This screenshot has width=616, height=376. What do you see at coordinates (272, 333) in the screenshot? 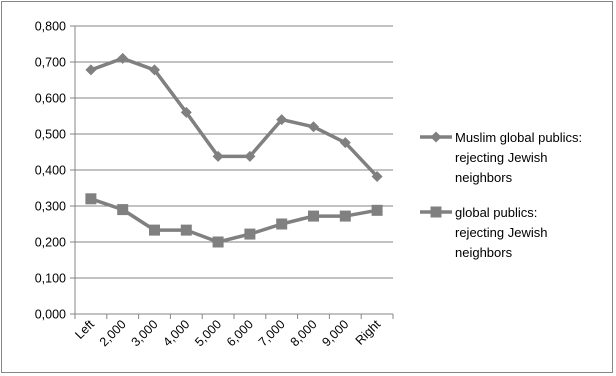
I see `x-tick-label: 7,000` at bounding box center [272, 333].